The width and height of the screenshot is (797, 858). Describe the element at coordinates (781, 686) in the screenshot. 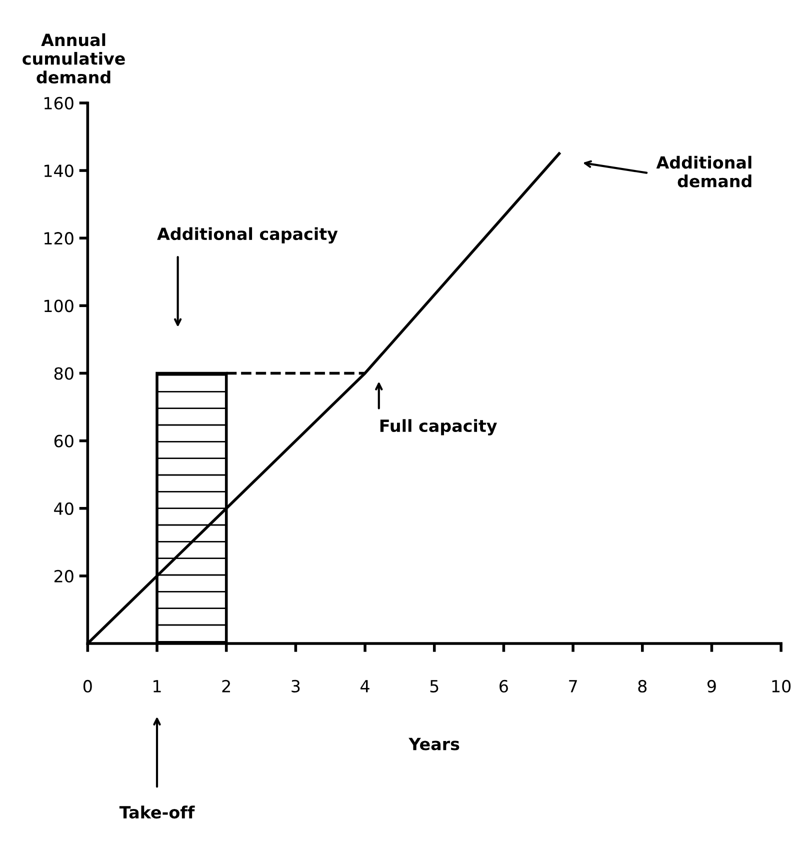

I see `x-tick-label: 10` at that location.